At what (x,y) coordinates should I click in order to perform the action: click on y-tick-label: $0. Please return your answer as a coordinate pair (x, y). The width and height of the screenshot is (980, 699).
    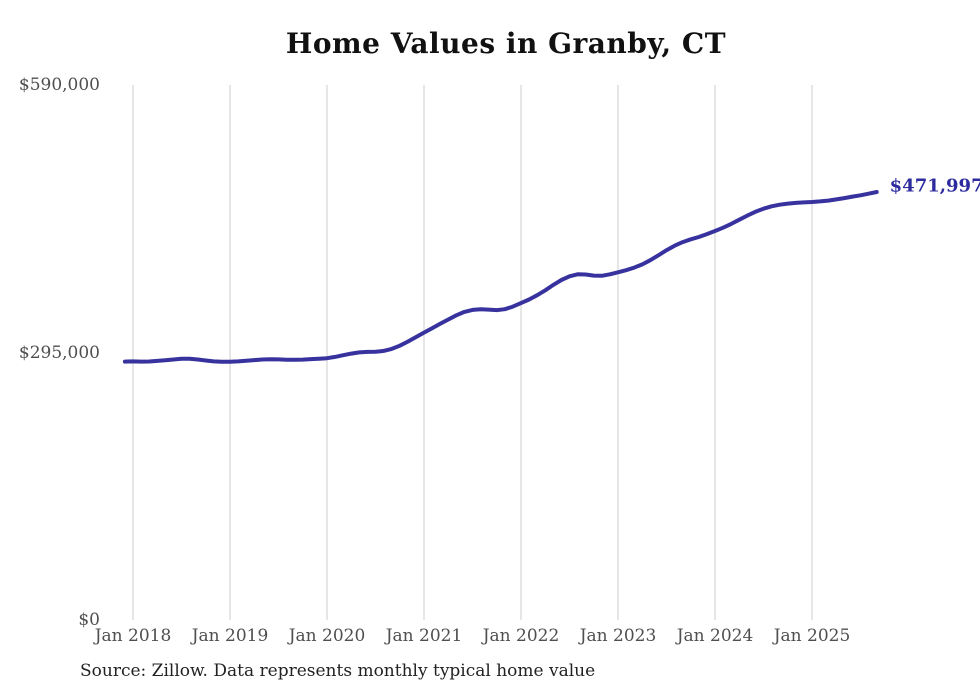
    Looking at the image, I should click on (89, 620).